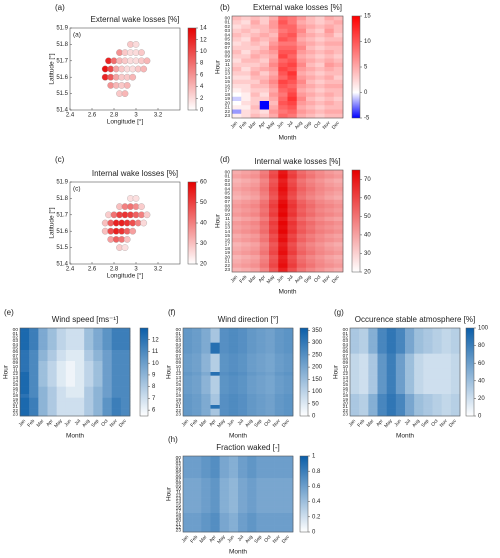  I want to click on y-tick-label: 12, so click(228, 223).